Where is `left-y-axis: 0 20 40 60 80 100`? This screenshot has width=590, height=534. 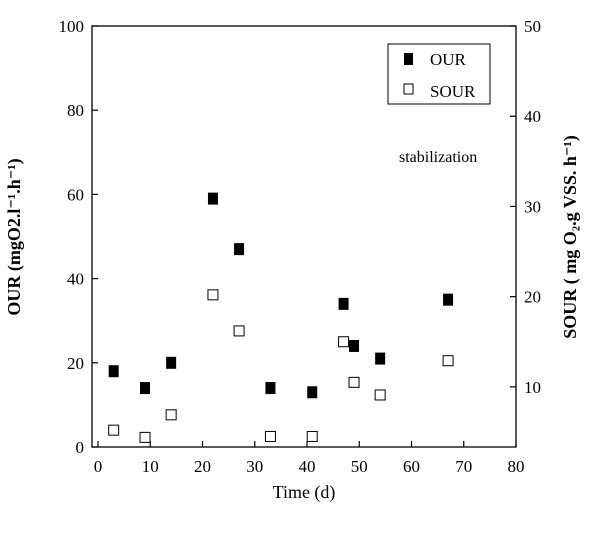
left-y-axis: 0 20 40 60 80 100 is located at coordinates (78, 237).